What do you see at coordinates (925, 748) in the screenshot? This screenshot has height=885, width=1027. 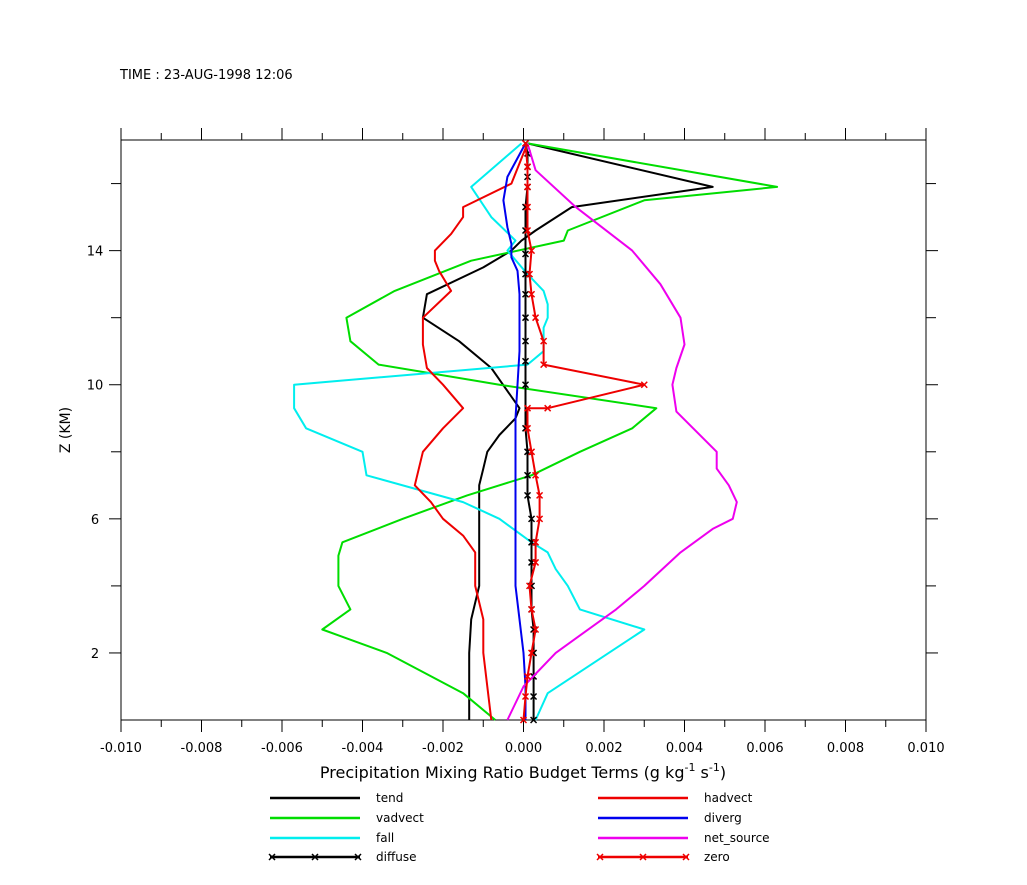 I see `x-tick-label: 0.010` at bounding box center [925, 748].